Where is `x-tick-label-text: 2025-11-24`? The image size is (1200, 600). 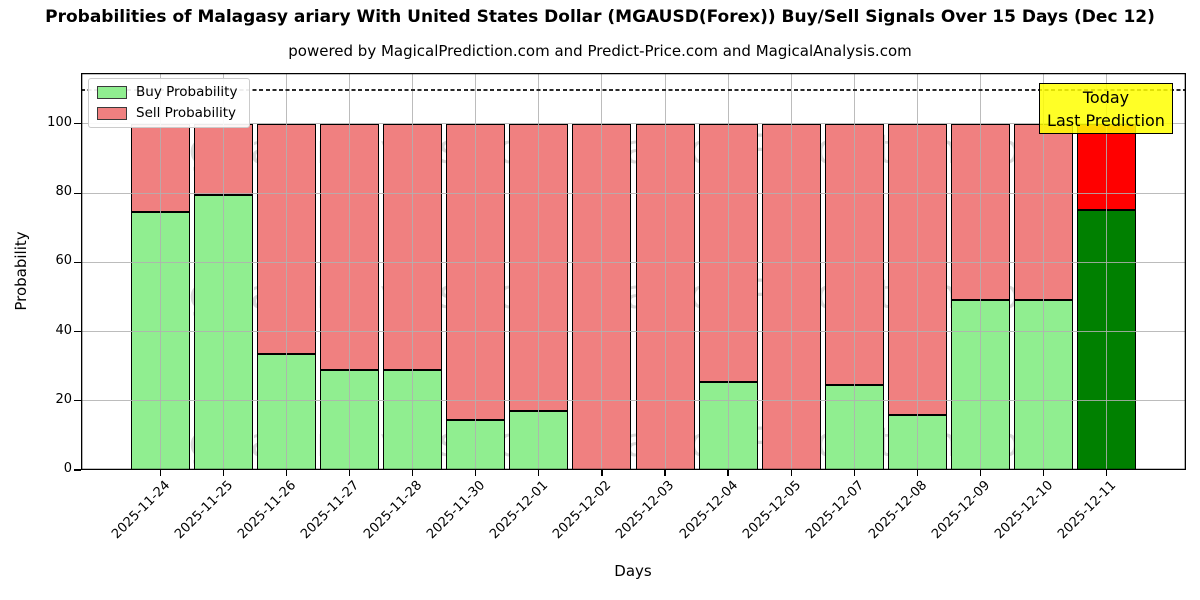 x-tick-label-text: 2025-11-24 is located at coordinates (141, 510).